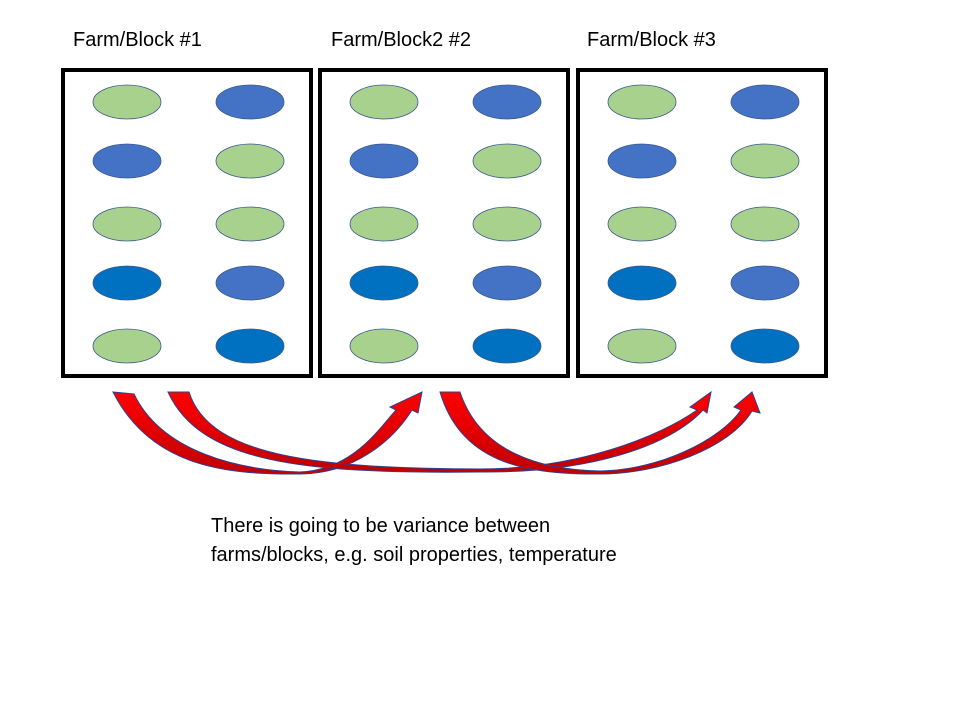  I want to click on block-2-label: Farm/Block2 #2, so click(401, 40).